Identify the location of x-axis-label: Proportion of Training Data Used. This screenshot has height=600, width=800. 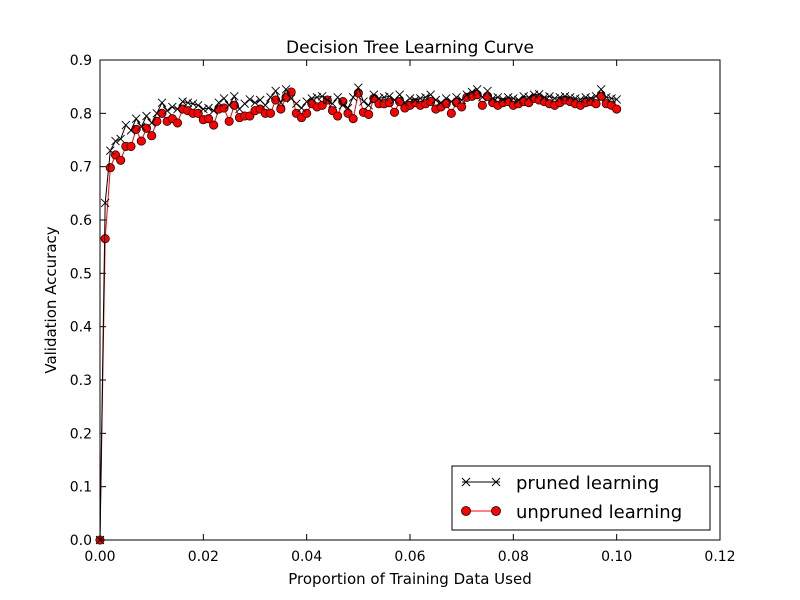
(409, 579).